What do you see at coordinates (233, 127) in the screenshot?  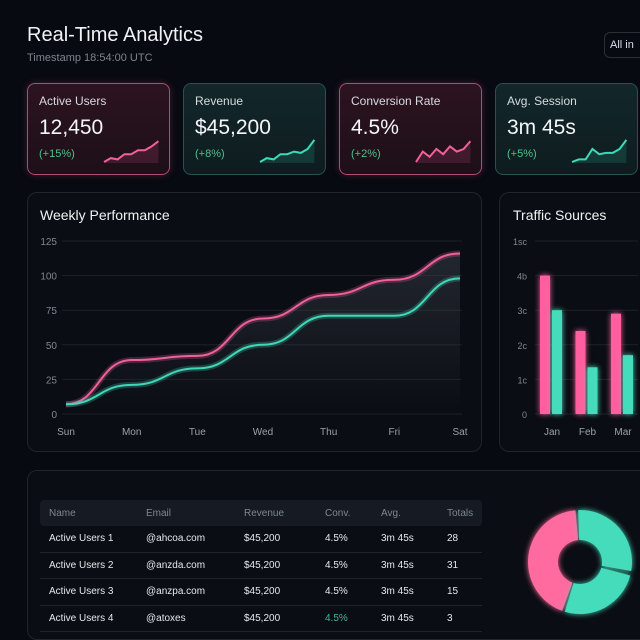 I see `kpi-value: $45,200` at bounding box center [233, 127].